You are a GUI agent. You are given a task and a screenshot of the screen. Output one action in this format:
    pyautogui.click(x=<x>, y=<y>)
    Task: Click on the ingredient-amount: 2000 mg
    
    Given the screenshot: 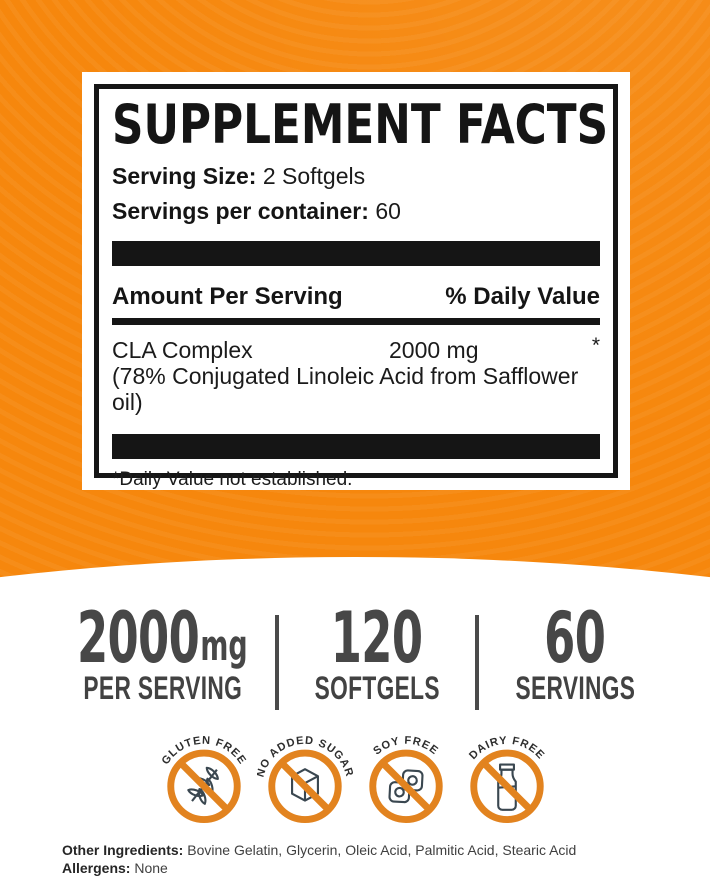 What is the action you would take?
    pyautogui.click(x=434, y=350)
    